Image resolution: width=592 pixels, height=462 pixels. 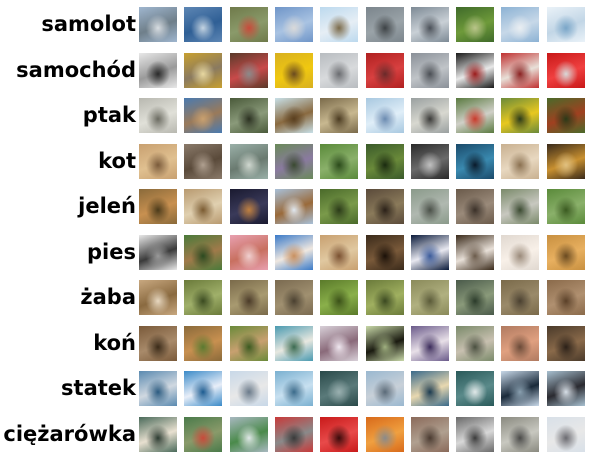 I want to click on class-row: jeleń, so click(x=296, y=206).